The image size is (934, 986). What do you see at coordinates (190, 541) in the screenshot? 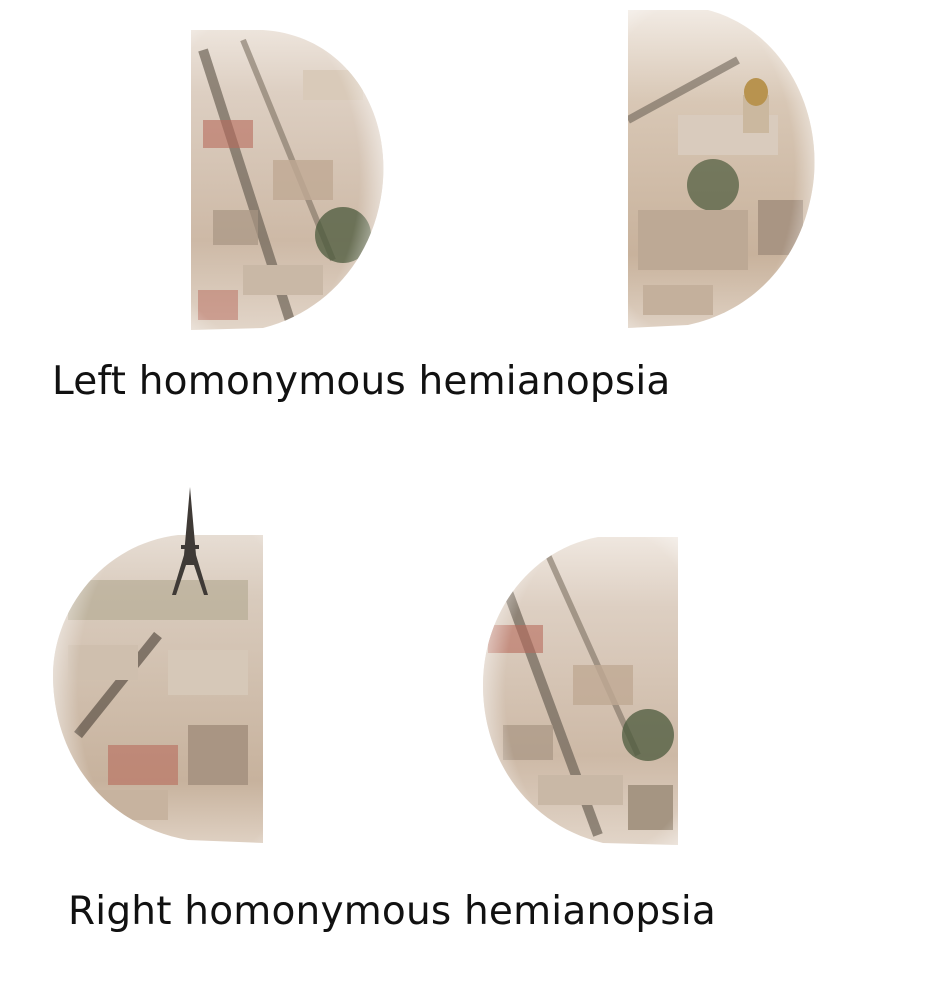
I see `eiffel-tower-icon` at bounding box center [190, 541].